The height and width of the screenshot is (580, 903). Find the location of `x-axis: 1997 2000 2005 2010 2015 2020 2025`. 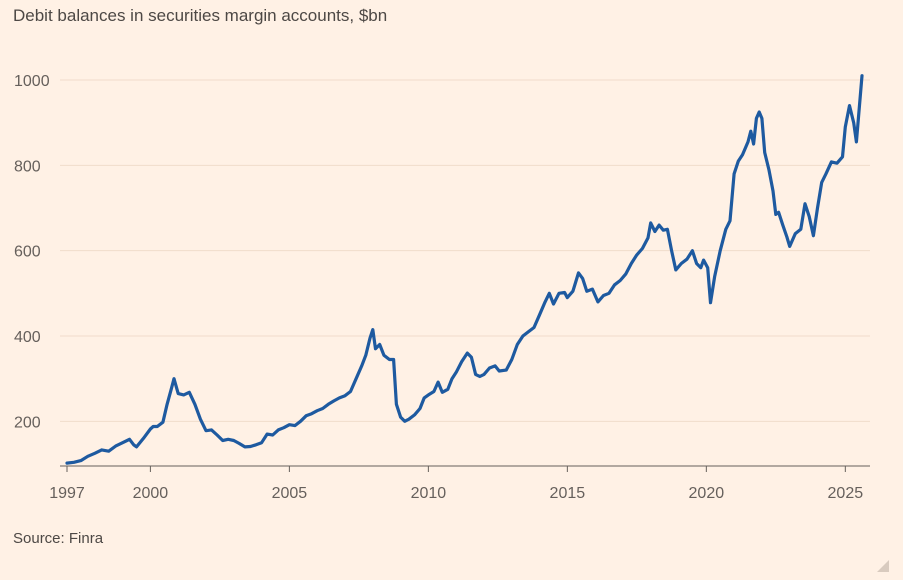

x-axis: 1997 2000 2005 2010 2015 2020 2025 is located at coordinates (459, 483).